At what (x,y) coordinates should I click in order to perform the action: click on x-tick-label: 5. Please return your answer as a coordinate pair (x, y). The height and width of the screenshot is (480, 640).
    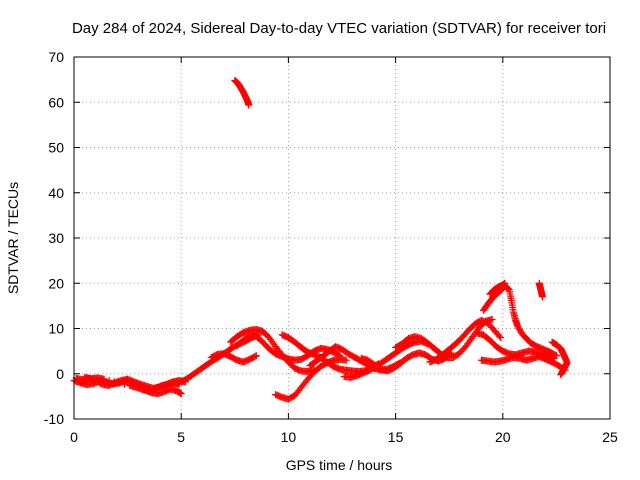
    Looking at the image, I should click on (181, 437).